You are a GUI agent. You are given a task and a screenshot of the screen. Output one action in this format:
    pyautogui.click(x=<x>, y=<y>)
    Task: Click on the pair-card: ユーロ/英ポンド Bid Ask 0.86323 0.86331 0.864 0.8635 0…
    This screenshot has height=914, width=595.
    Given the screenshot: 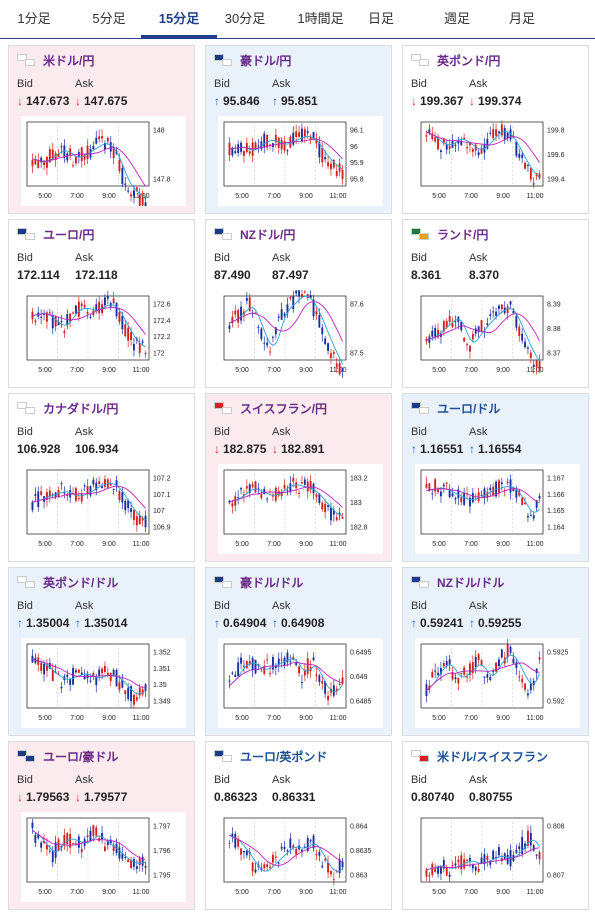 What is the action you would take?
    pyautogui.click(x=298, y=825)
    